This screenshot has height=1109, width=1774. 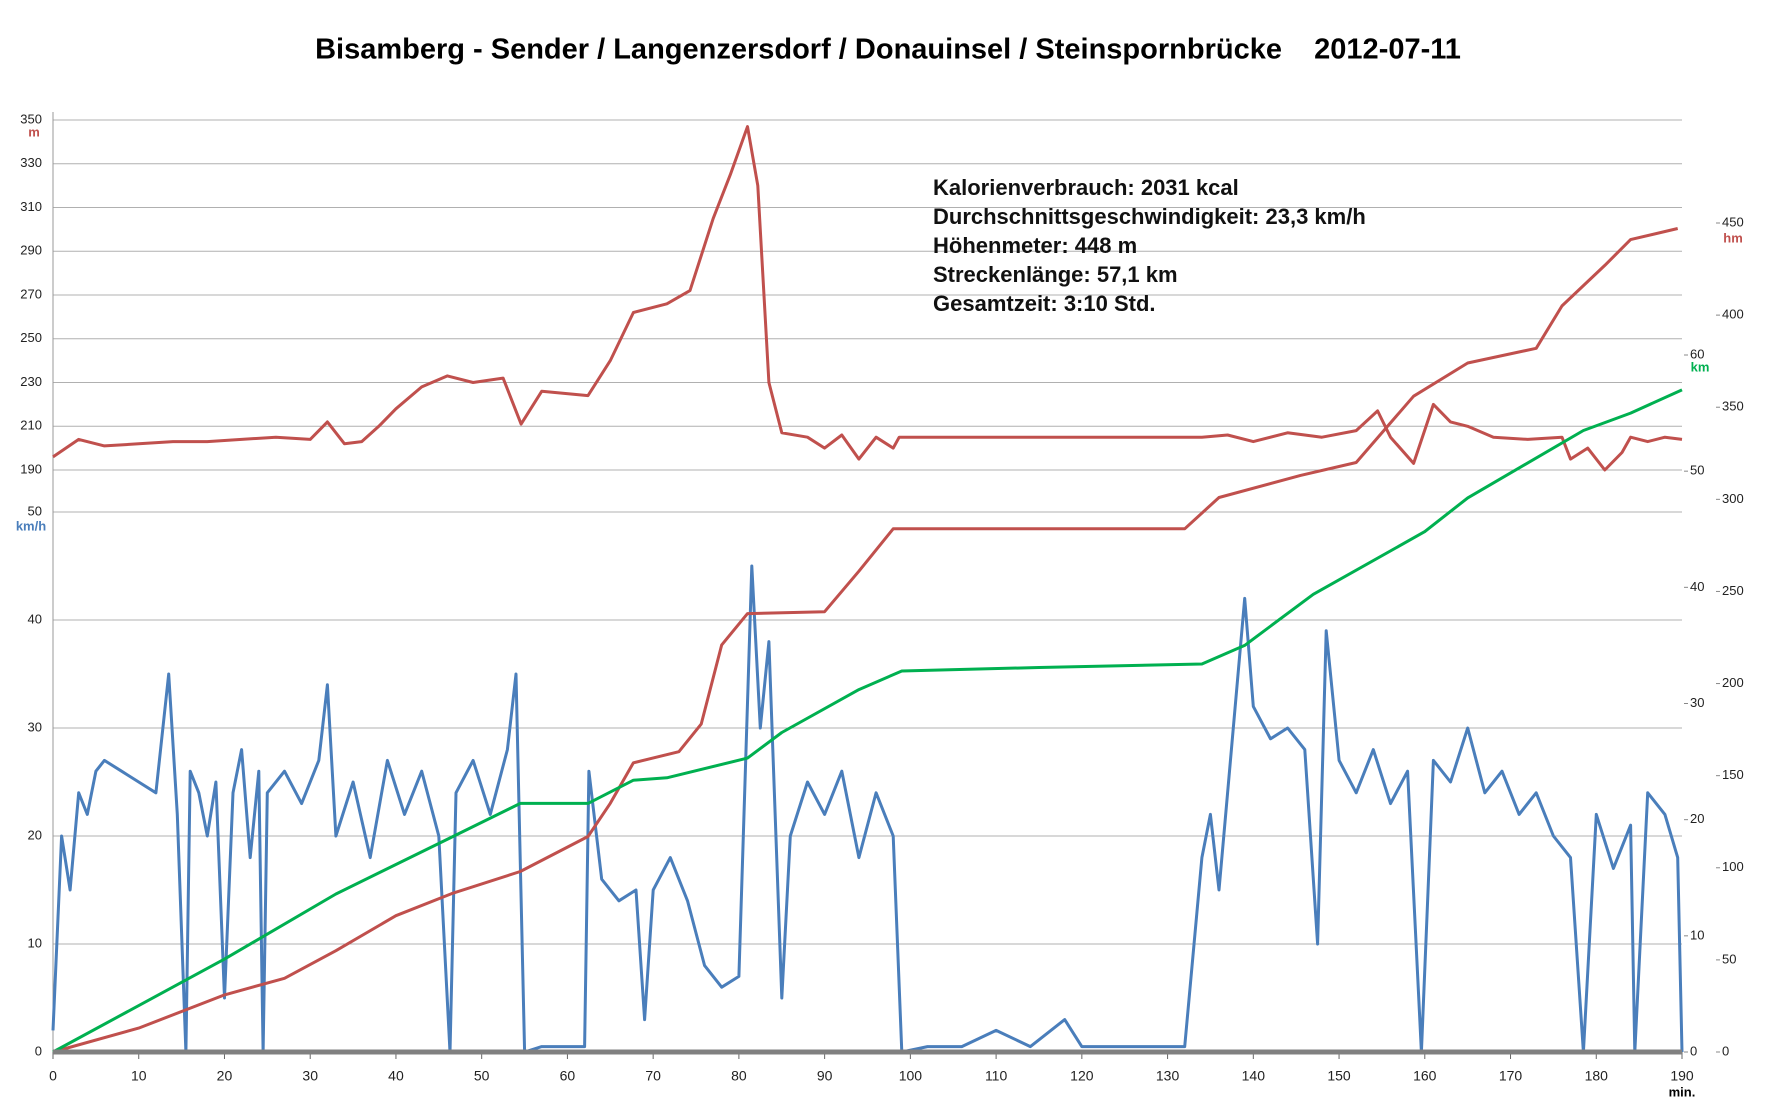 I want to click on y-tick-label: 400, so click(x=1733, y=314).